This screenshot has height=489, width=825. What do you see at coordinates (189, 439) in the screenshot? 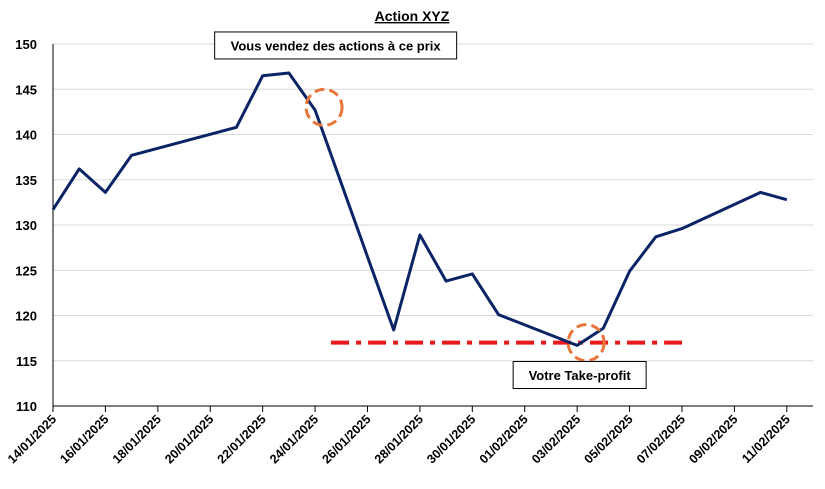
I see `x-tick-label: 20/01/2025` at bounding box center [189, 439].